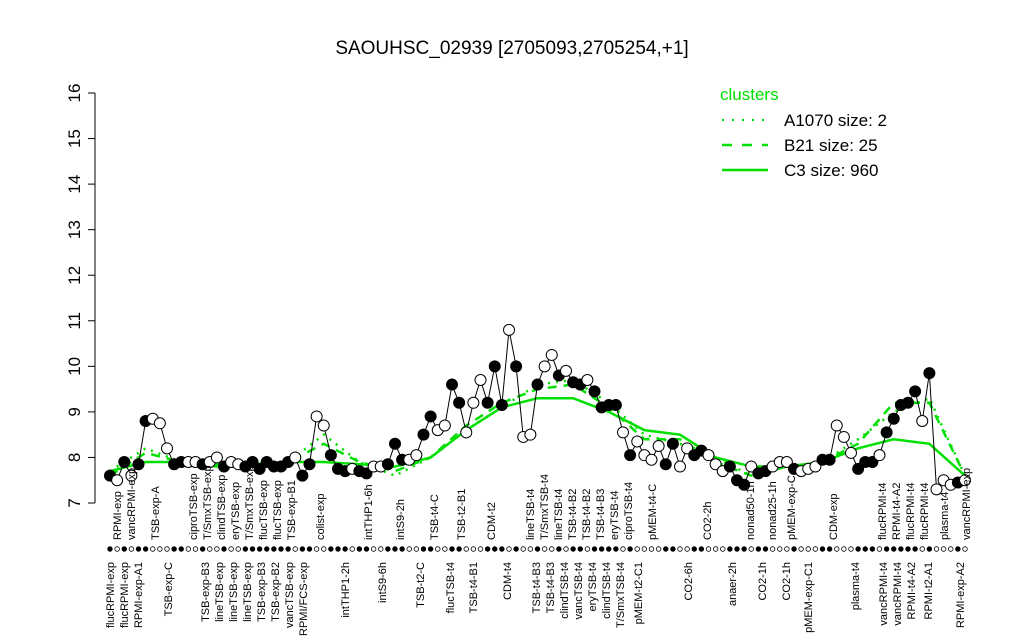 This screenshot has width=1024, height=640. I want to click on x-label-bottom: TSB-t4-B3, so click(551, 587).